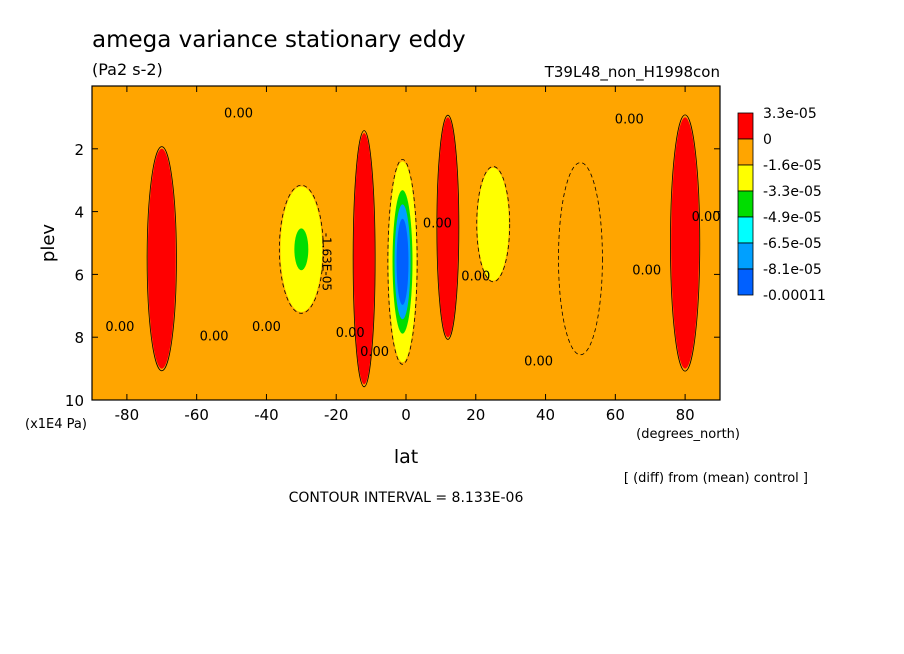 This screenshot has width=904, height=654. Describe the element at coordinates (792, 270) in the screenshot. I see `colorbar-label: -8.1e-05` at that location.